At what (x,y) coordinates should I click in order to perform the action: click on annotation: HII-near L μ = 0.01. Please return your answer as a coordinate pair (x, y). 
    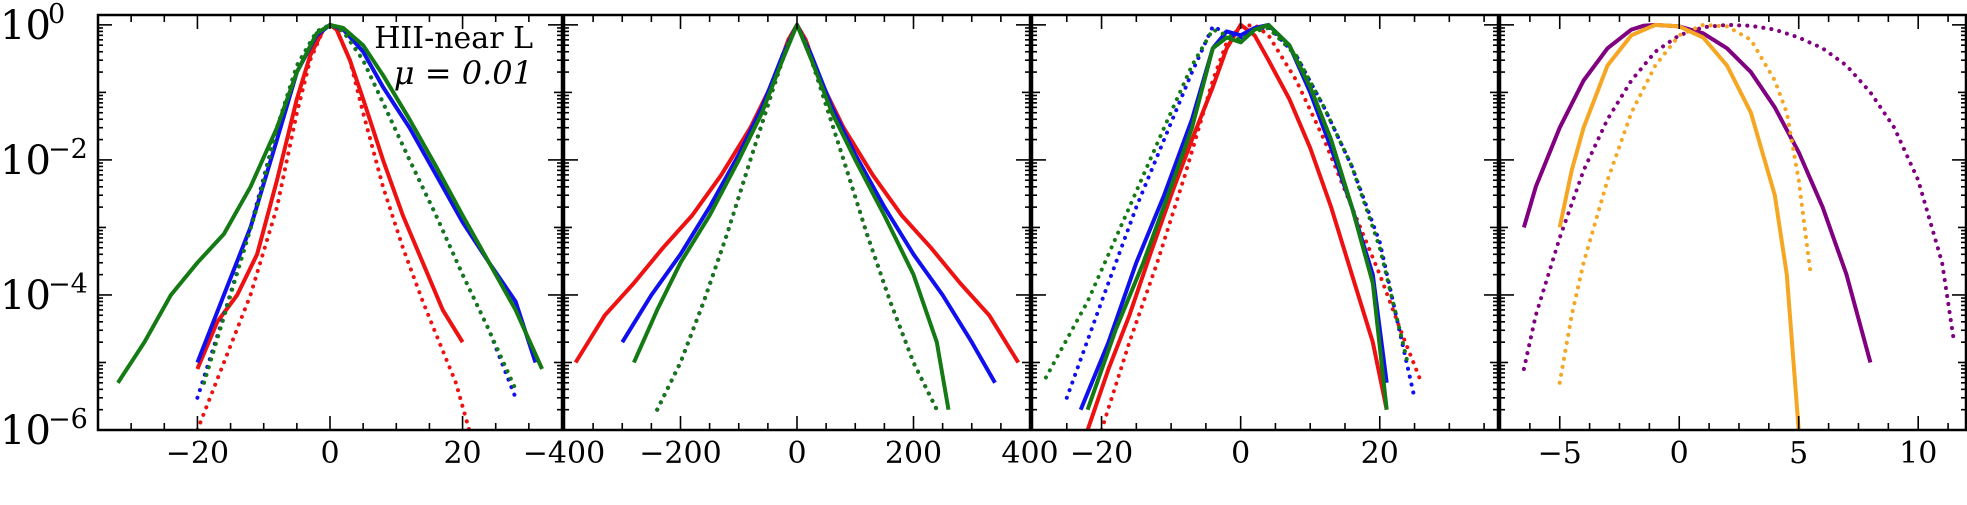
    Looking at the image, I should click on (453, 56).